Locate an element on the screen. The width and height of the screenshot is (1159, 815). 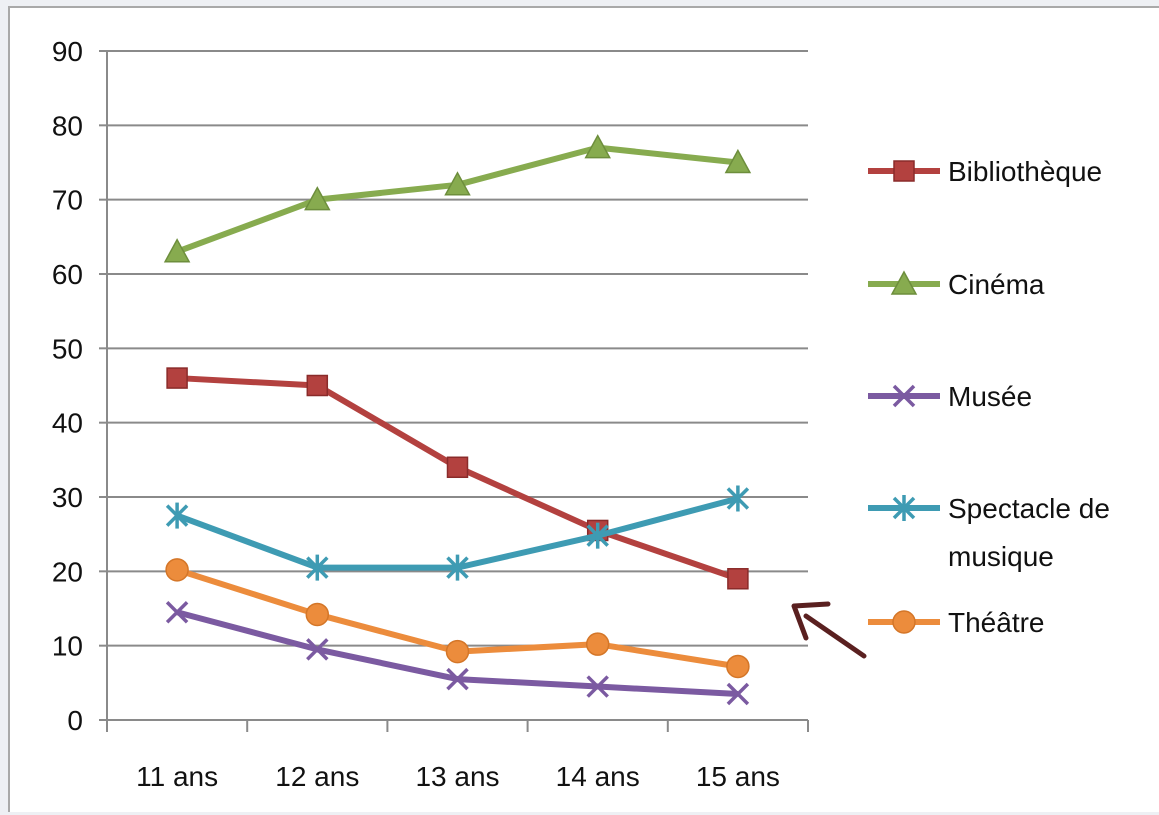
x-tick-label: 12 ans is located at coordinates (317, 776).